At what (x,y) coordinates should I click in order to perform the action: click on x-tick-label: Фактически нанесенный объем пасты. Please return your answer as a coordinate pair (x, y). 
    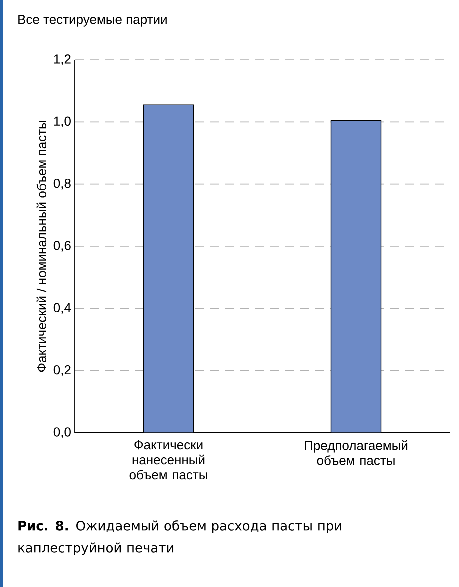
    Looking at the image, I should click on (169, 460).